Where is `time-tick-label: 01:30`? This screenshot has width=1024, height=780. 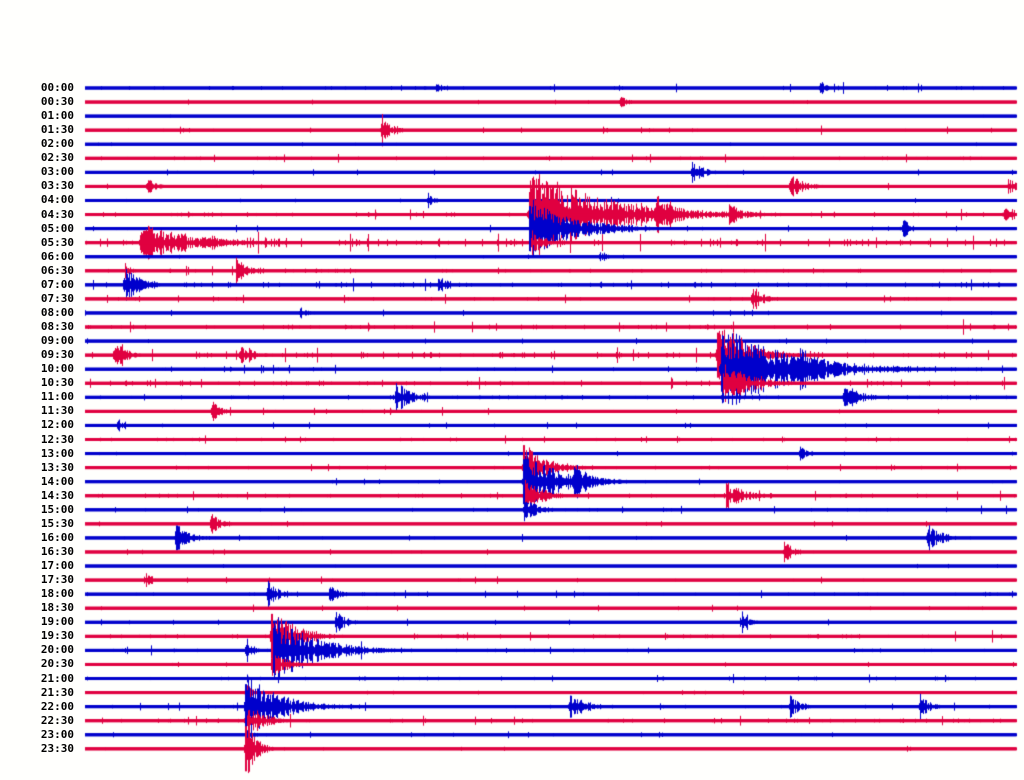 time-tick-label: 01:30 is located at coordinates (57, 130).